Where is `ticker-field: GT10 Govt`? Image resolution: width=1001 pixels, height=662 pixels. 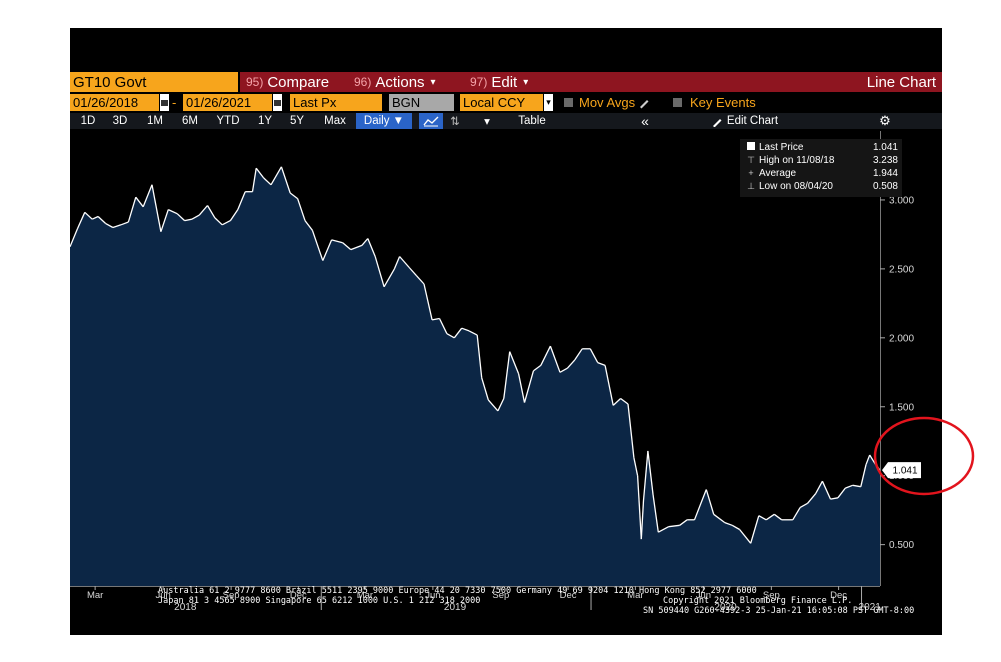 ticker-field: GT10 Govt is located at coordinates (154, 82).